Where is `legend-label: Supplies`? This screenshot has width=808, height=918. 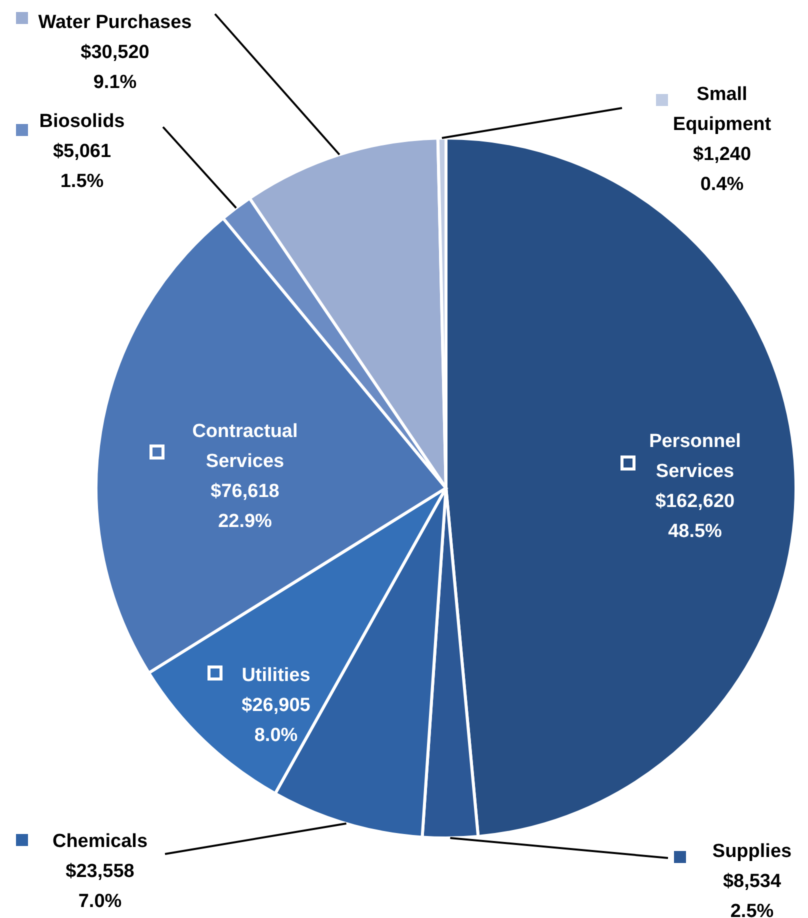 legend-label: Supplies is located at coordinates (752, 851).